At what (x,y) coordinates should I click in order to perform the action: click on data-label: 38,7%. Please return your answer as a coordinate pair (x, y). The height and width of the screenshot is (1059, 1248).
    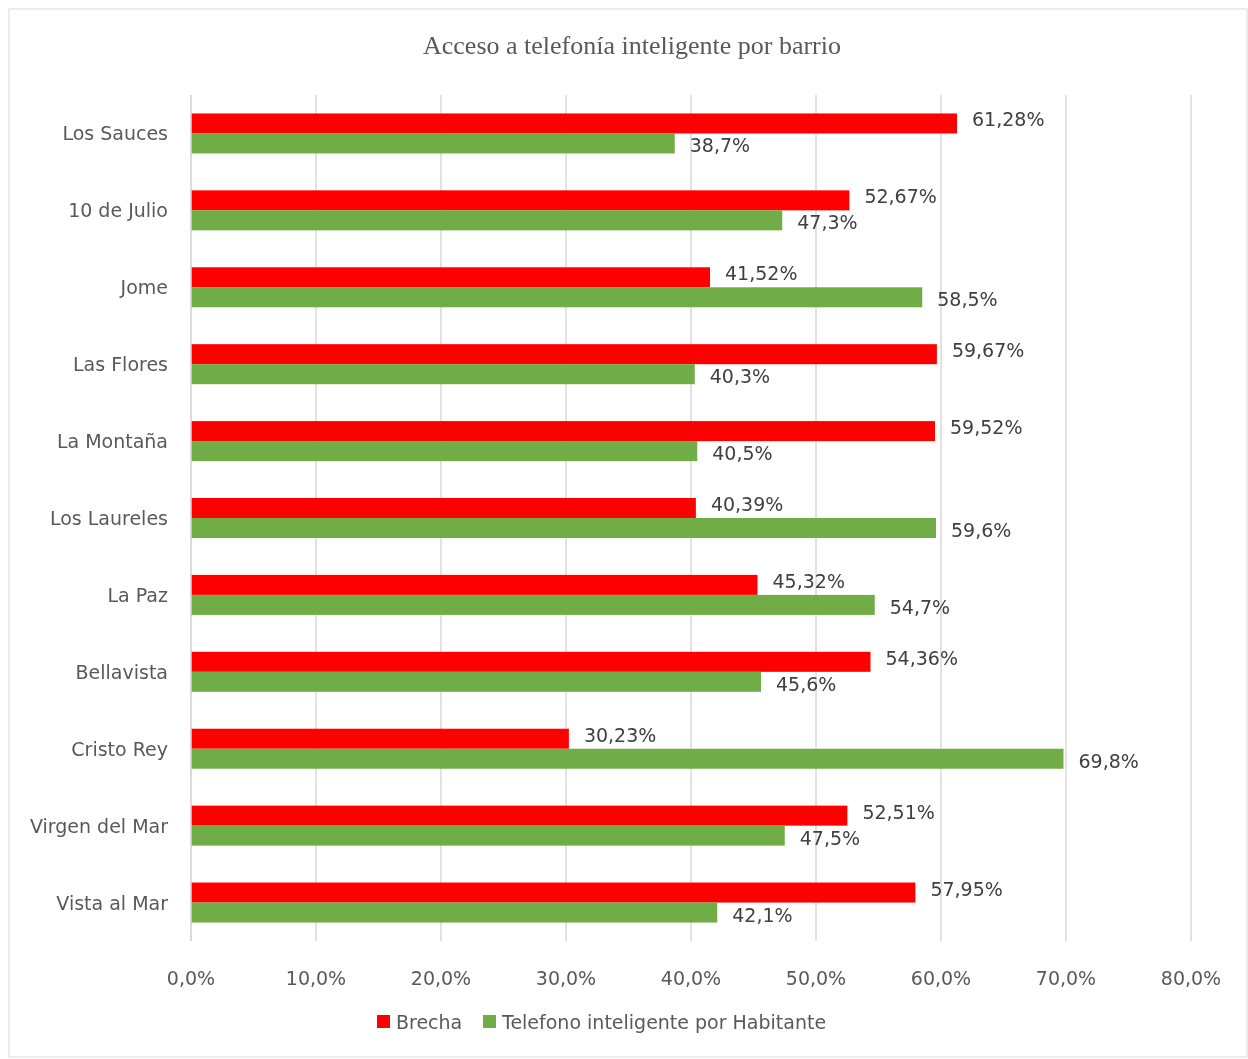
    Looking at the image, I should click on (720, 145).